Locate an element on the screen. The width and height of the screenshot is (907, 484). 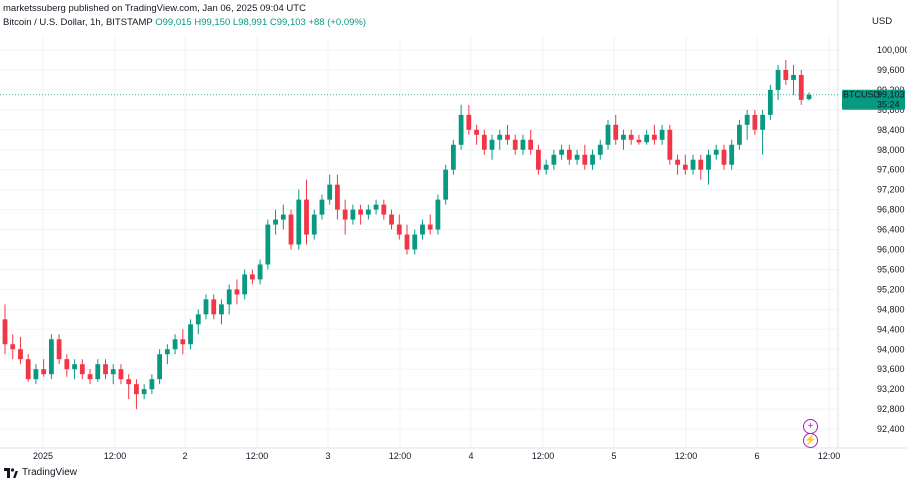
y-tick-label: 99,600 is located at coordinates (891, 70).